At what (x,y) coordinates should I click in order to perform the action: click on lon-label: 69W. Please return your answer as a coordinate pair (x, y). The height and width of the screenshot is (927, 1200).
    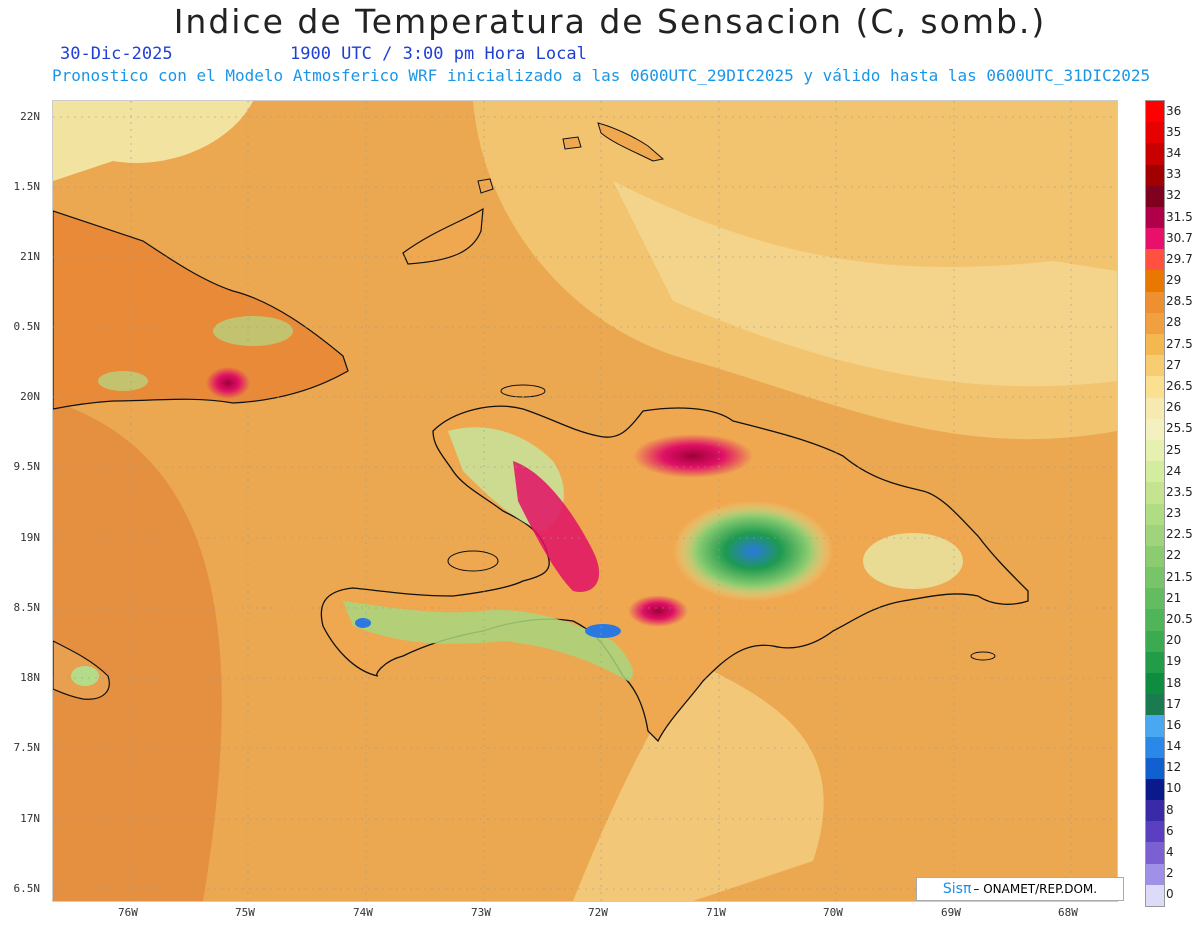
    Looking at the image, I should click on (951, 912).